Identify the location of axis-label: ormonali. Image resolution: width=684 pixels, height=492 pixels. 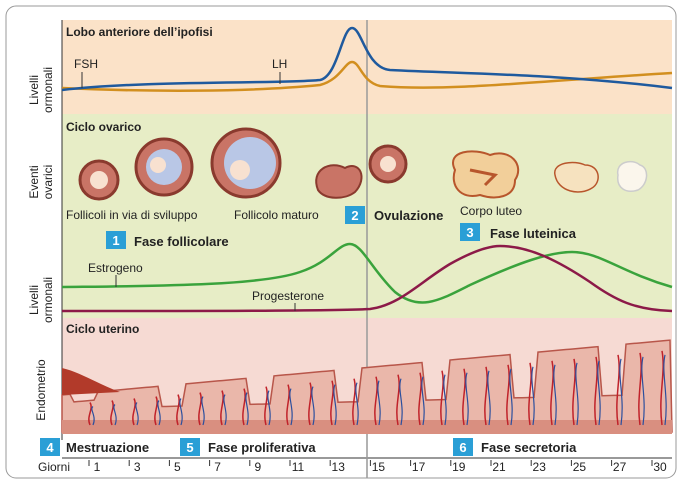
(48, 300).